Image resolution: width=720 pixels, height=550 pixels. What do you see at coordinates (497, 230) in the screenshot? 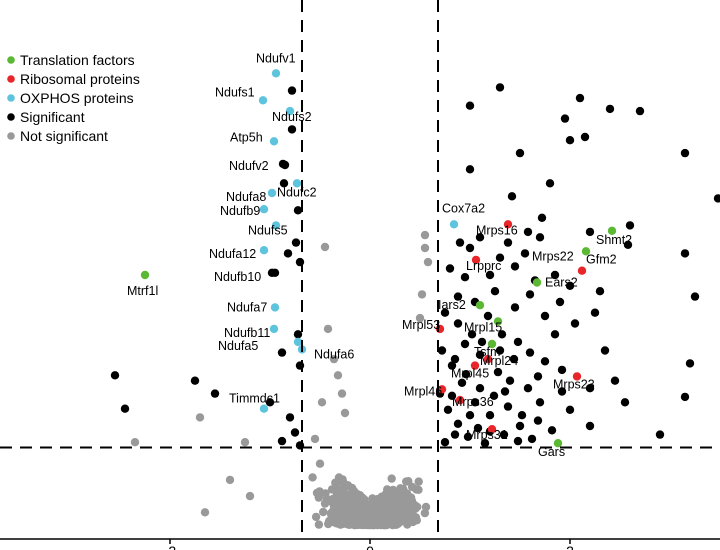
I see `label-mrps16: Mrps16` at bounding box center [497, 230].